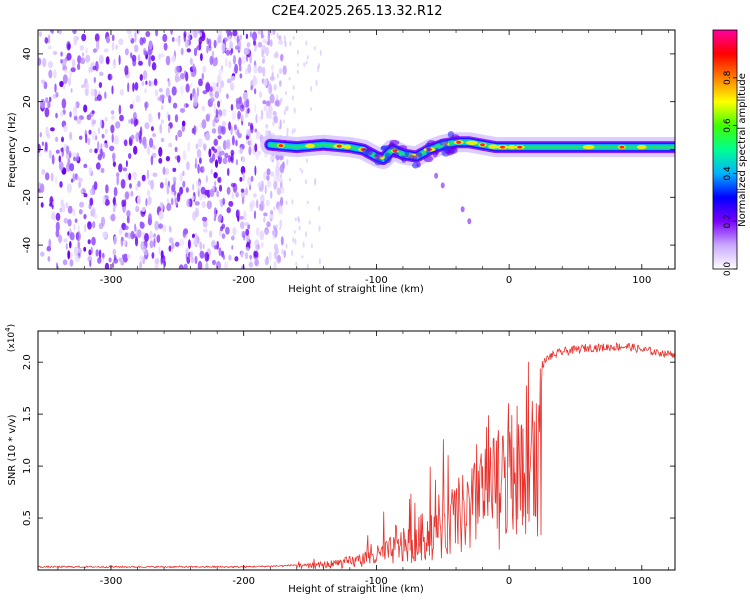  What do you see at coordinates (356, 289) in the screenshot?
I see `heatmap-x-axis-label: Height of straight line (km)` at bounding box center [356, 289].